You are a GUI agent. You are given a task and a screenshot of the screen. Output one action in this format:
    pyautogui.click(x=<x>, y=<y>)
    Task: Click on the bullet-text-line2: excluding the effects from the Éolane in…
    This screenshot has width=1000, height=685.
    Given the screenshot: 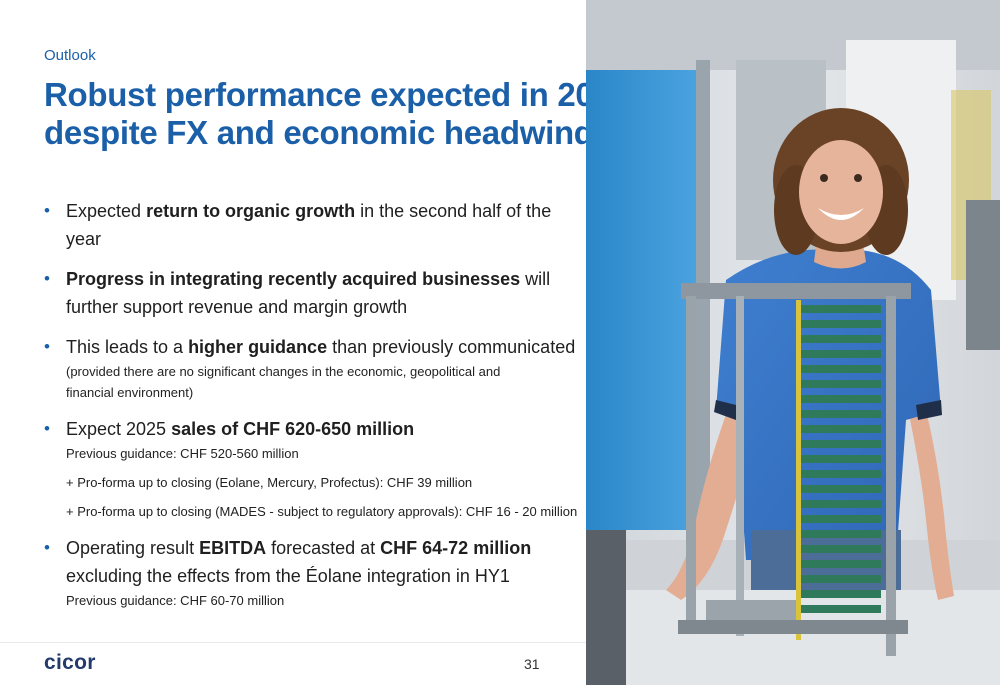 What is the action you would take?
    pyautogui.click(x=288, y=576)
    